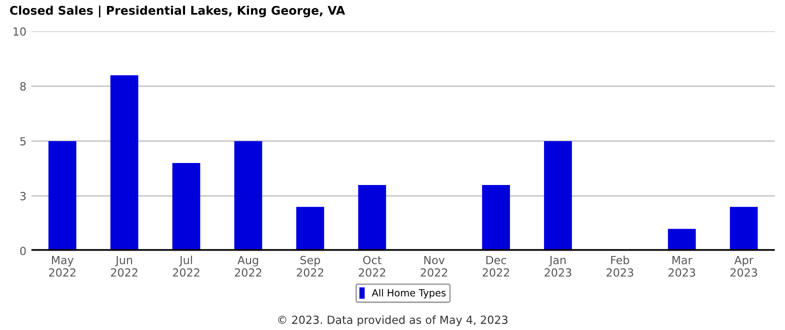 The image size is (785, 330). I want to click on x-tick-label: Jan 2023, so click(558, 266).